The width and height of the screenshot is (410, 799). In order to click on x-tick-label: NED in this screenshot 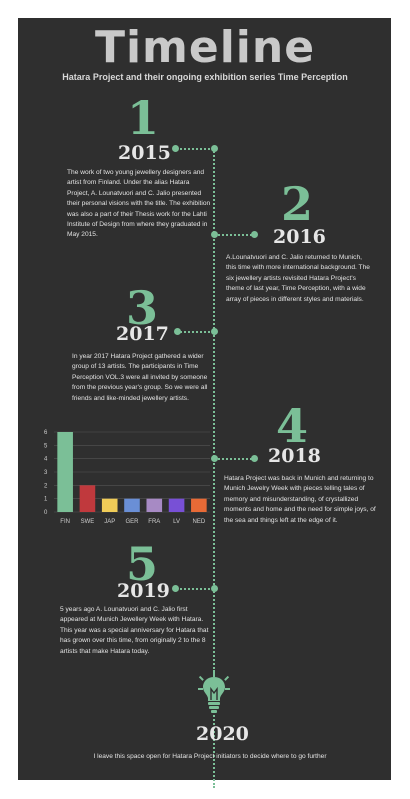, I will do `click(199, 522)`.